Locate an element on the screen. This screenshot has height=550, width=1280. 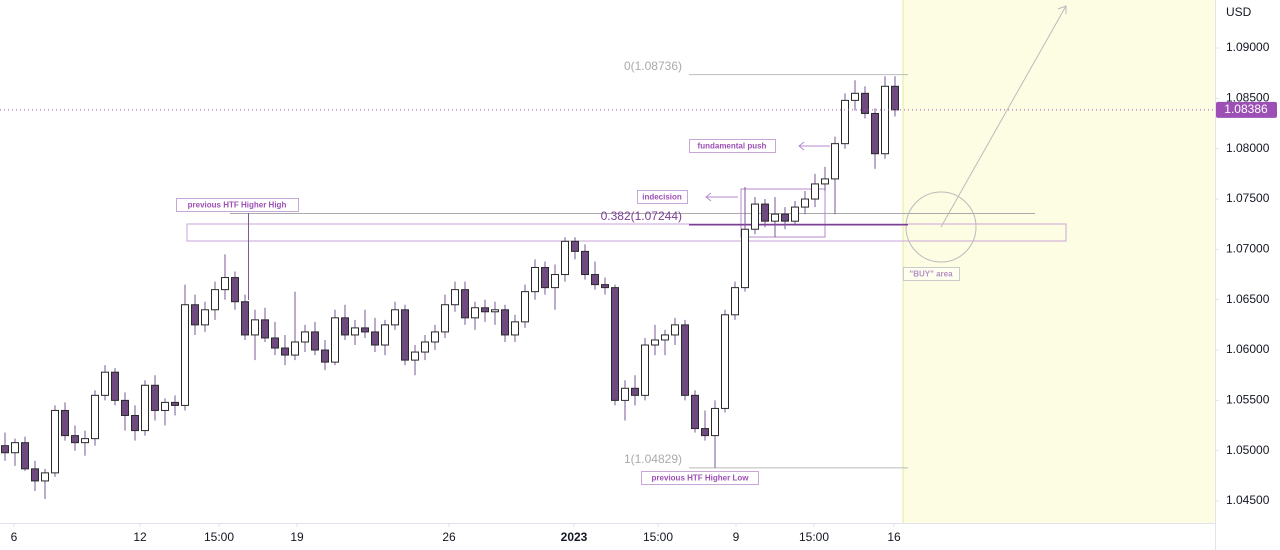
y-tick-label: 1.08500 is located at coordinates (1248, 98).